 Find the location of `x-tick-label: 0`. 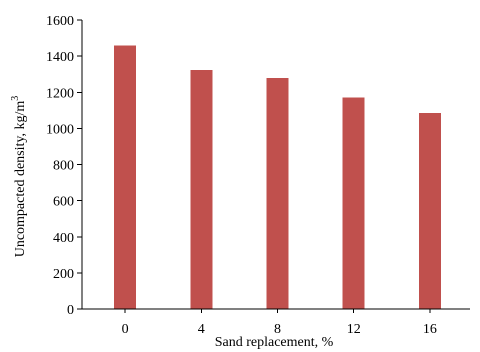

x-tick-label: 0 is located at coordinates (125, 329).